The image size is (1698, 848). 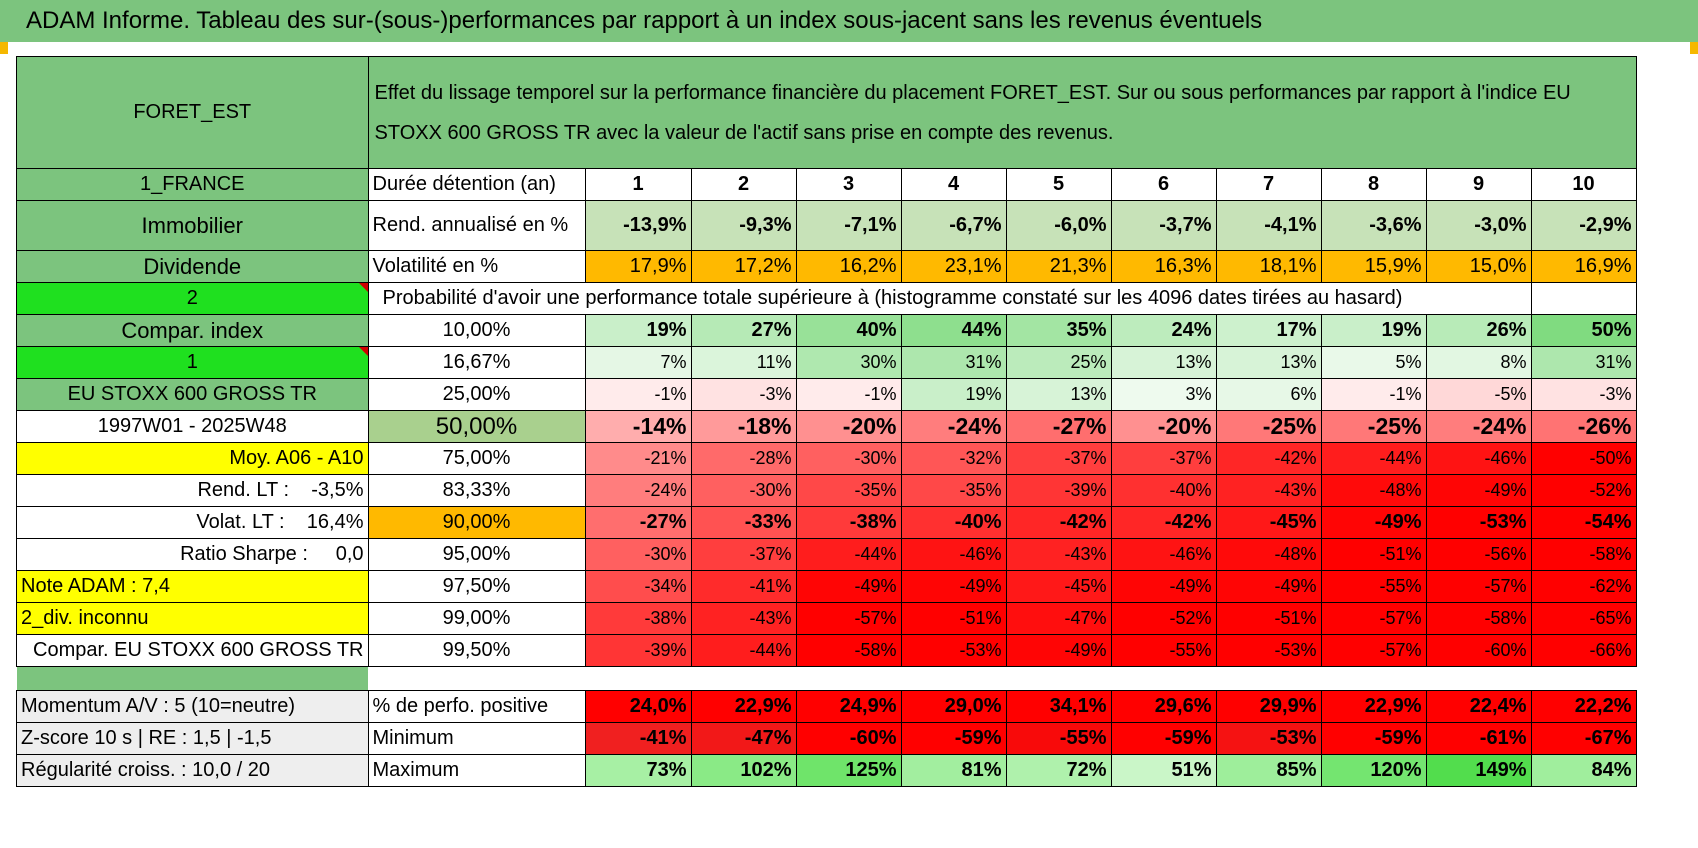 What do you see at coordinates (476, 458) in the screenshot?
I see `quantile-label: 75,00%` at bounding box center [476, 458].